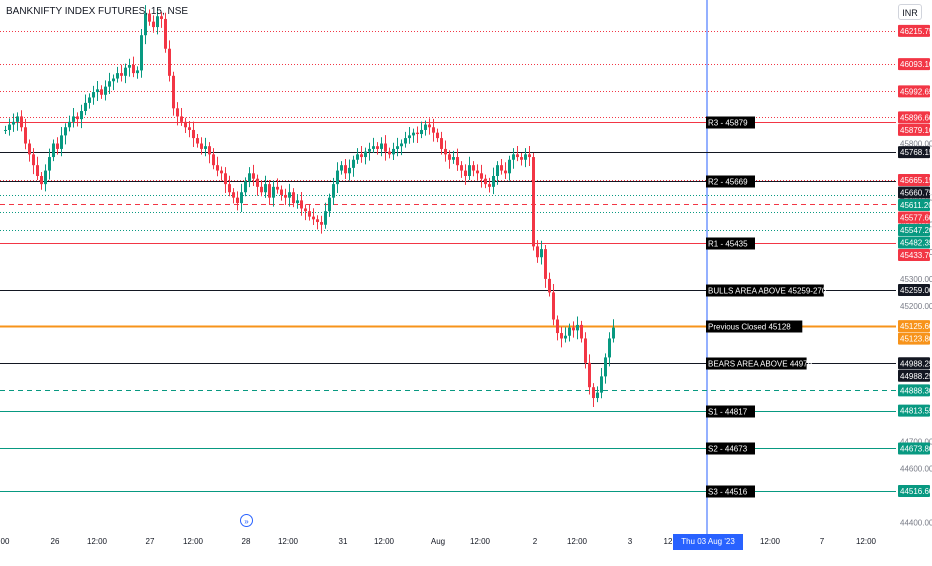  I want to click on y-tick-label: 45800.00, so click(916, 144).